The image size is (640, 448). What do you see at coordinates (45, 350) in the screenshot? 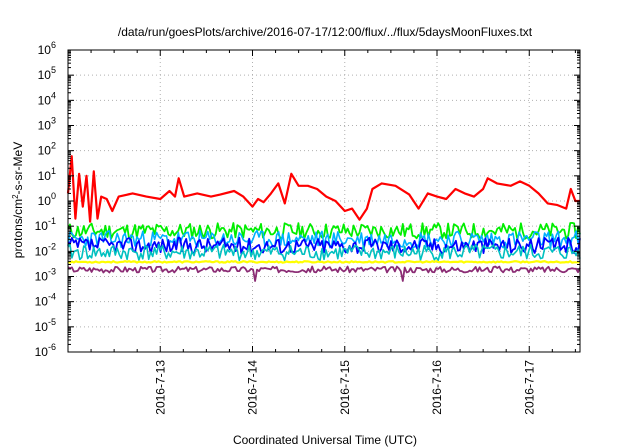
I see `y-tick-label: 10⁻⁶` at bounding box center [45, 350].